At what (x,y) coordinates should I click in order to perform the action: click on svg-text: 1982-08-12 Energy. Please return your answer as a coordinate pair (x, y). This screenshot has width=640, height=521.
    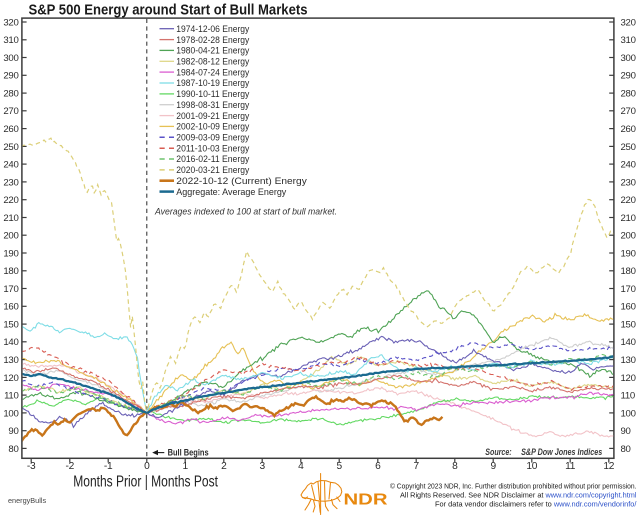
    Looking at the image, I should click on (212, 62).